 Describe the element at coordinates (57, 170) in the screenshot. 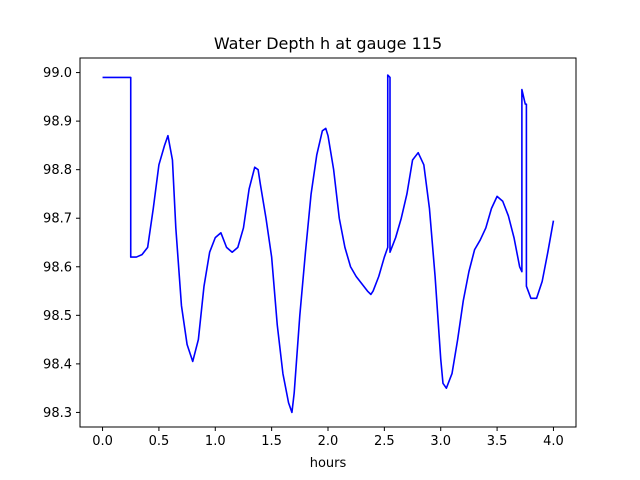

I see `y-tick-label: 98.8` at that location.